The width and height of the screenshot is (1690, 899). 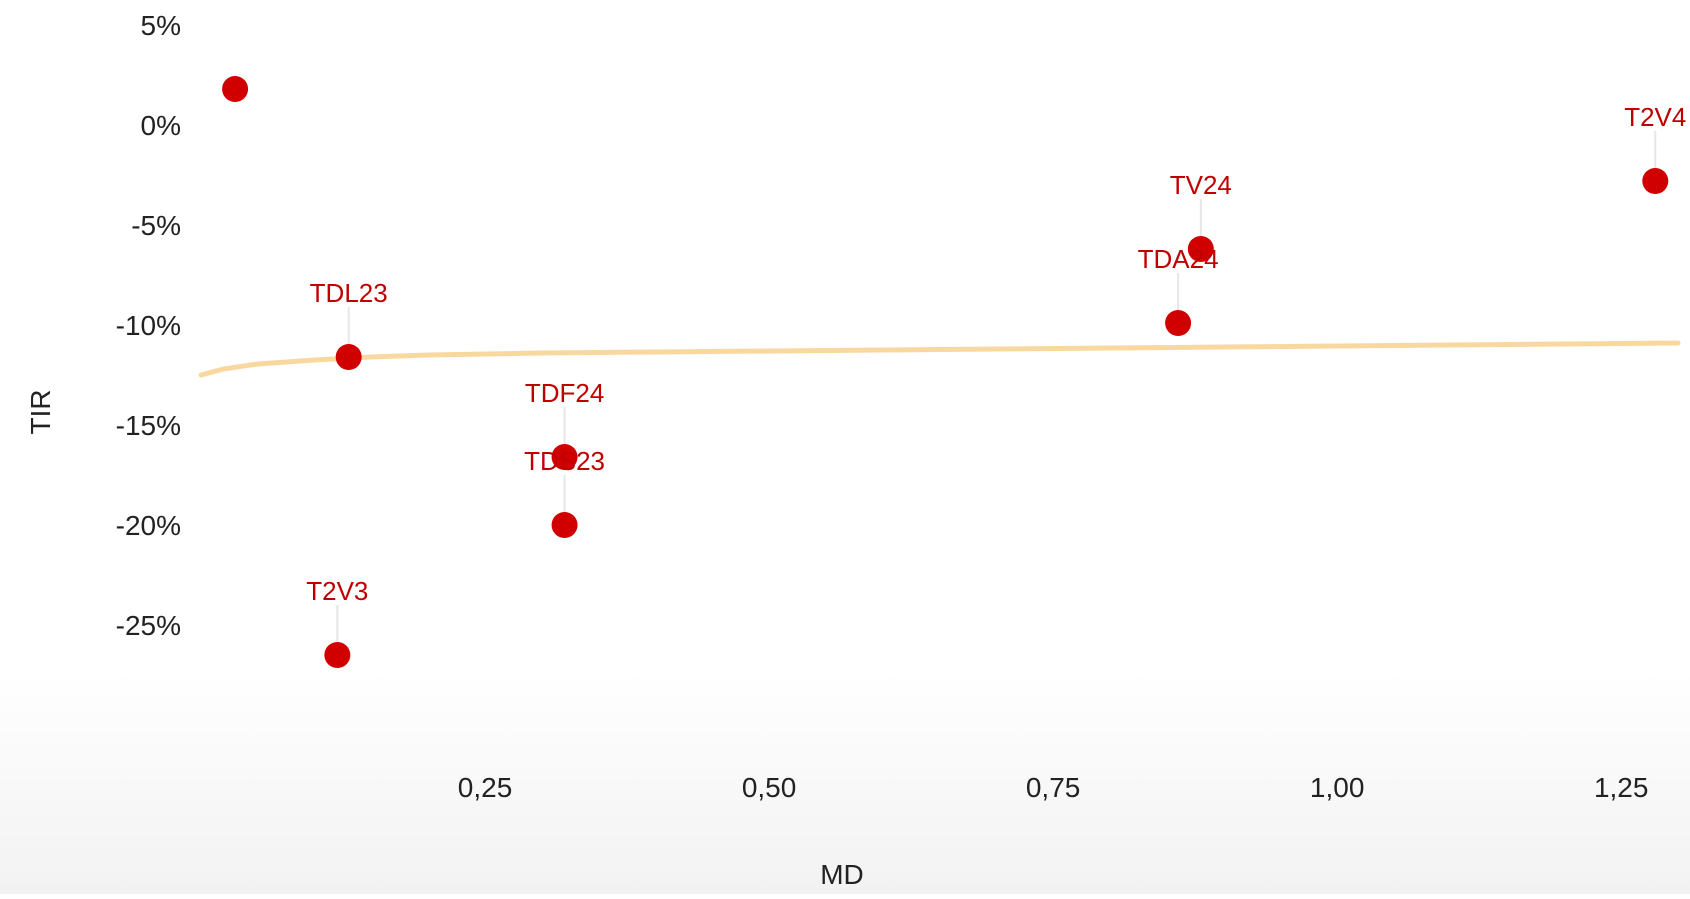 I want to click on point-label: T2V4, so click(x=1655, y=117).